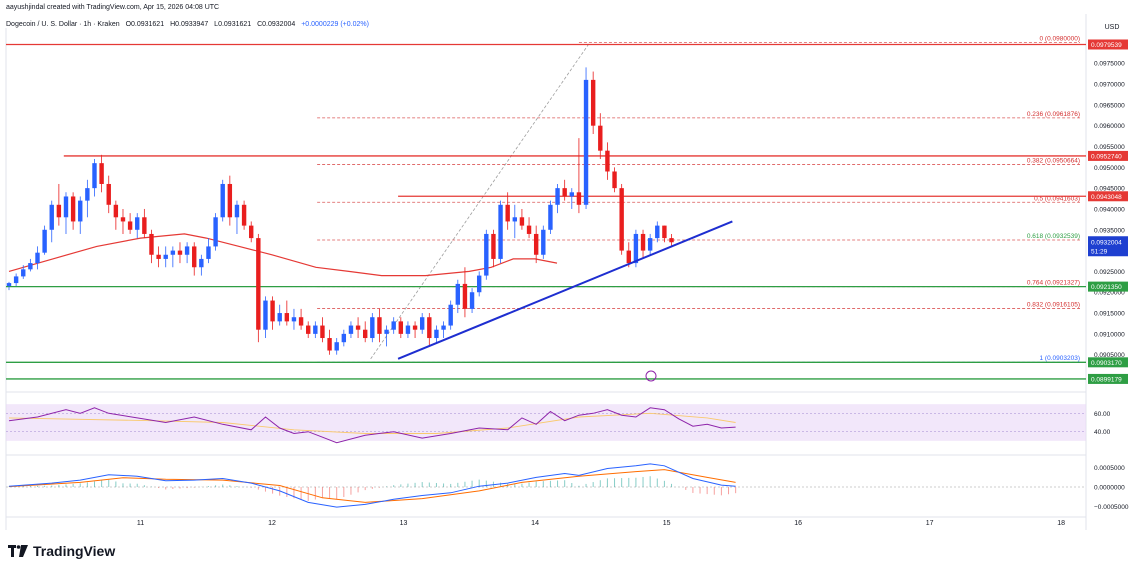  What do you see at coordinates (1109, 189) in the screenshot?
I see `price-tick-label: 0.0945000` at bounding box center [1109, 189].